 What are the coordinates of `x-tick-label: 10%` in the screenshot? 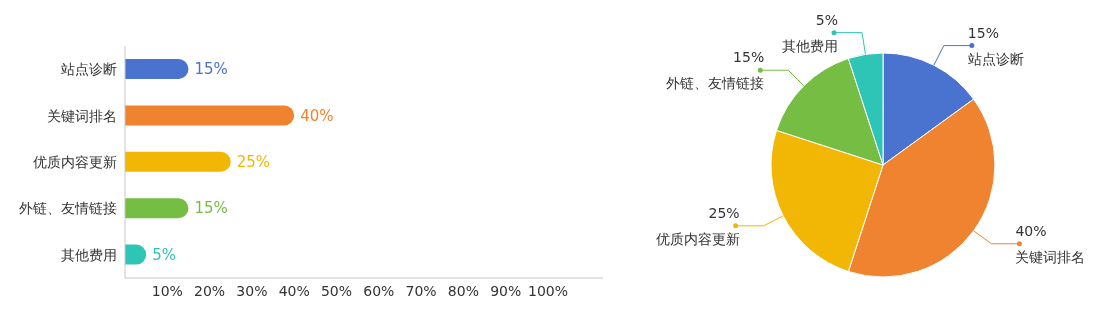 It's located at (167, 290).